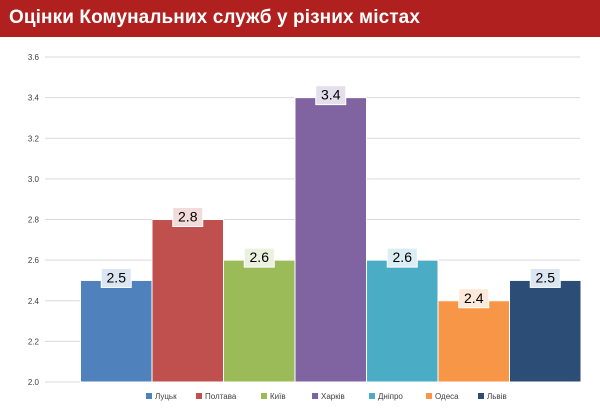 The image size is (600, 417). I want to click on legend-label: Львів, so click(497, 396).